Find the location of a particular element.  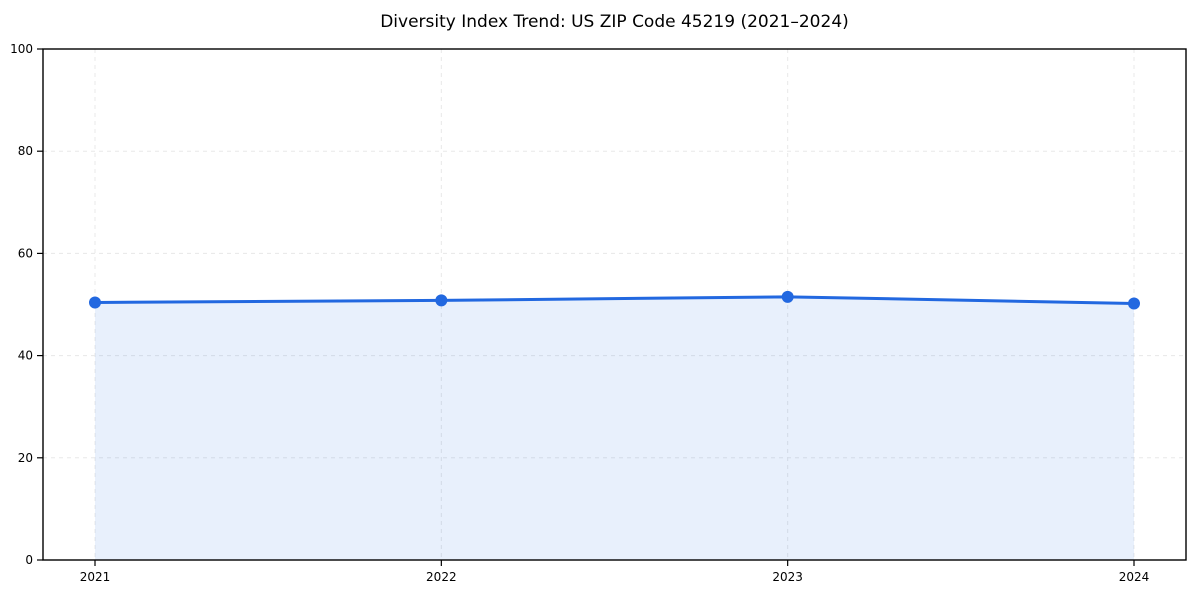

y-tick-label: 40 is located at coordinates (25, 356).